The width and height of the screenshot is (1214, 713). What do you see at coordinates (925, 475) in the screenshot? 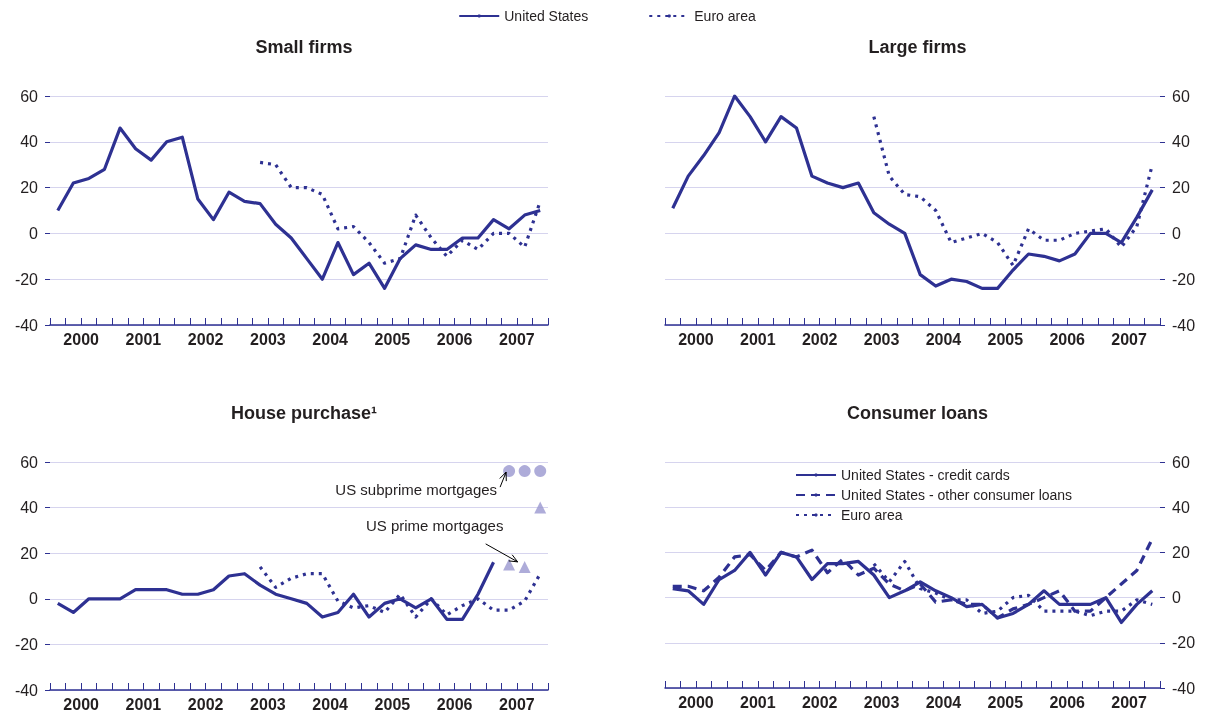
I see `legend-label: United States - credit cards` at bounding box center [925, 475].